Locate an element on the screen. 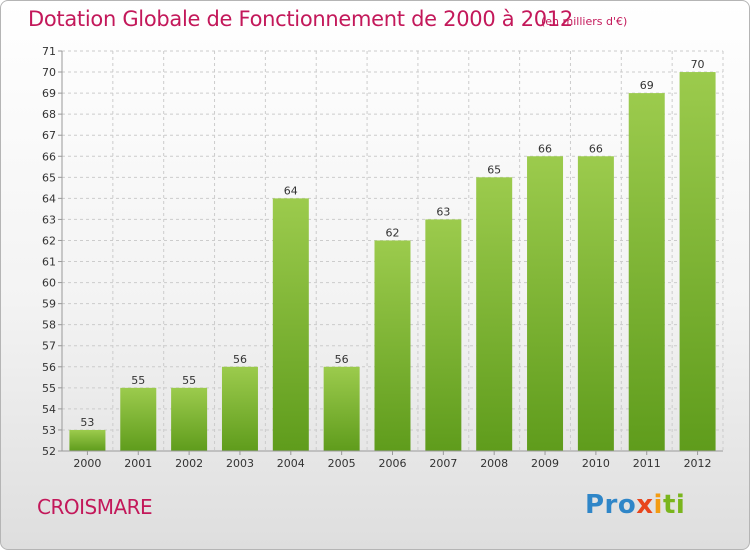  y-tick-label: 67 is located at coordinates (49, 135).